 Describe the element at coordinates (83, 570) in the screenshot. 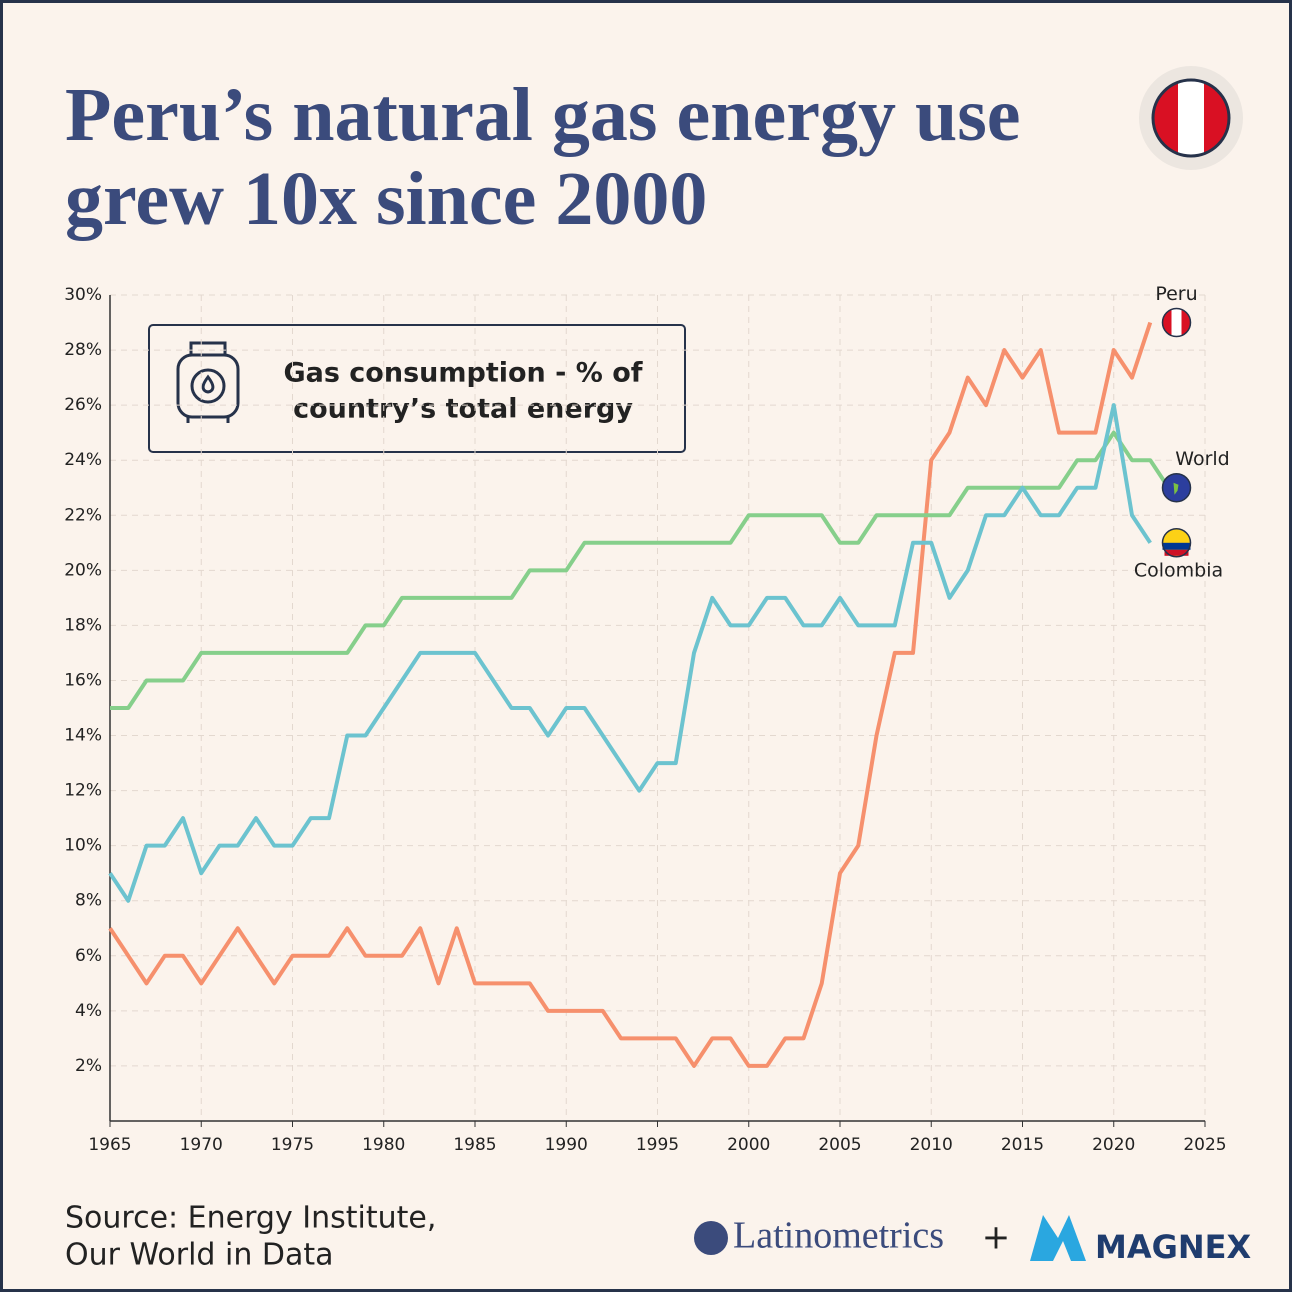

I see `y-tick-label: 20%` at that location.